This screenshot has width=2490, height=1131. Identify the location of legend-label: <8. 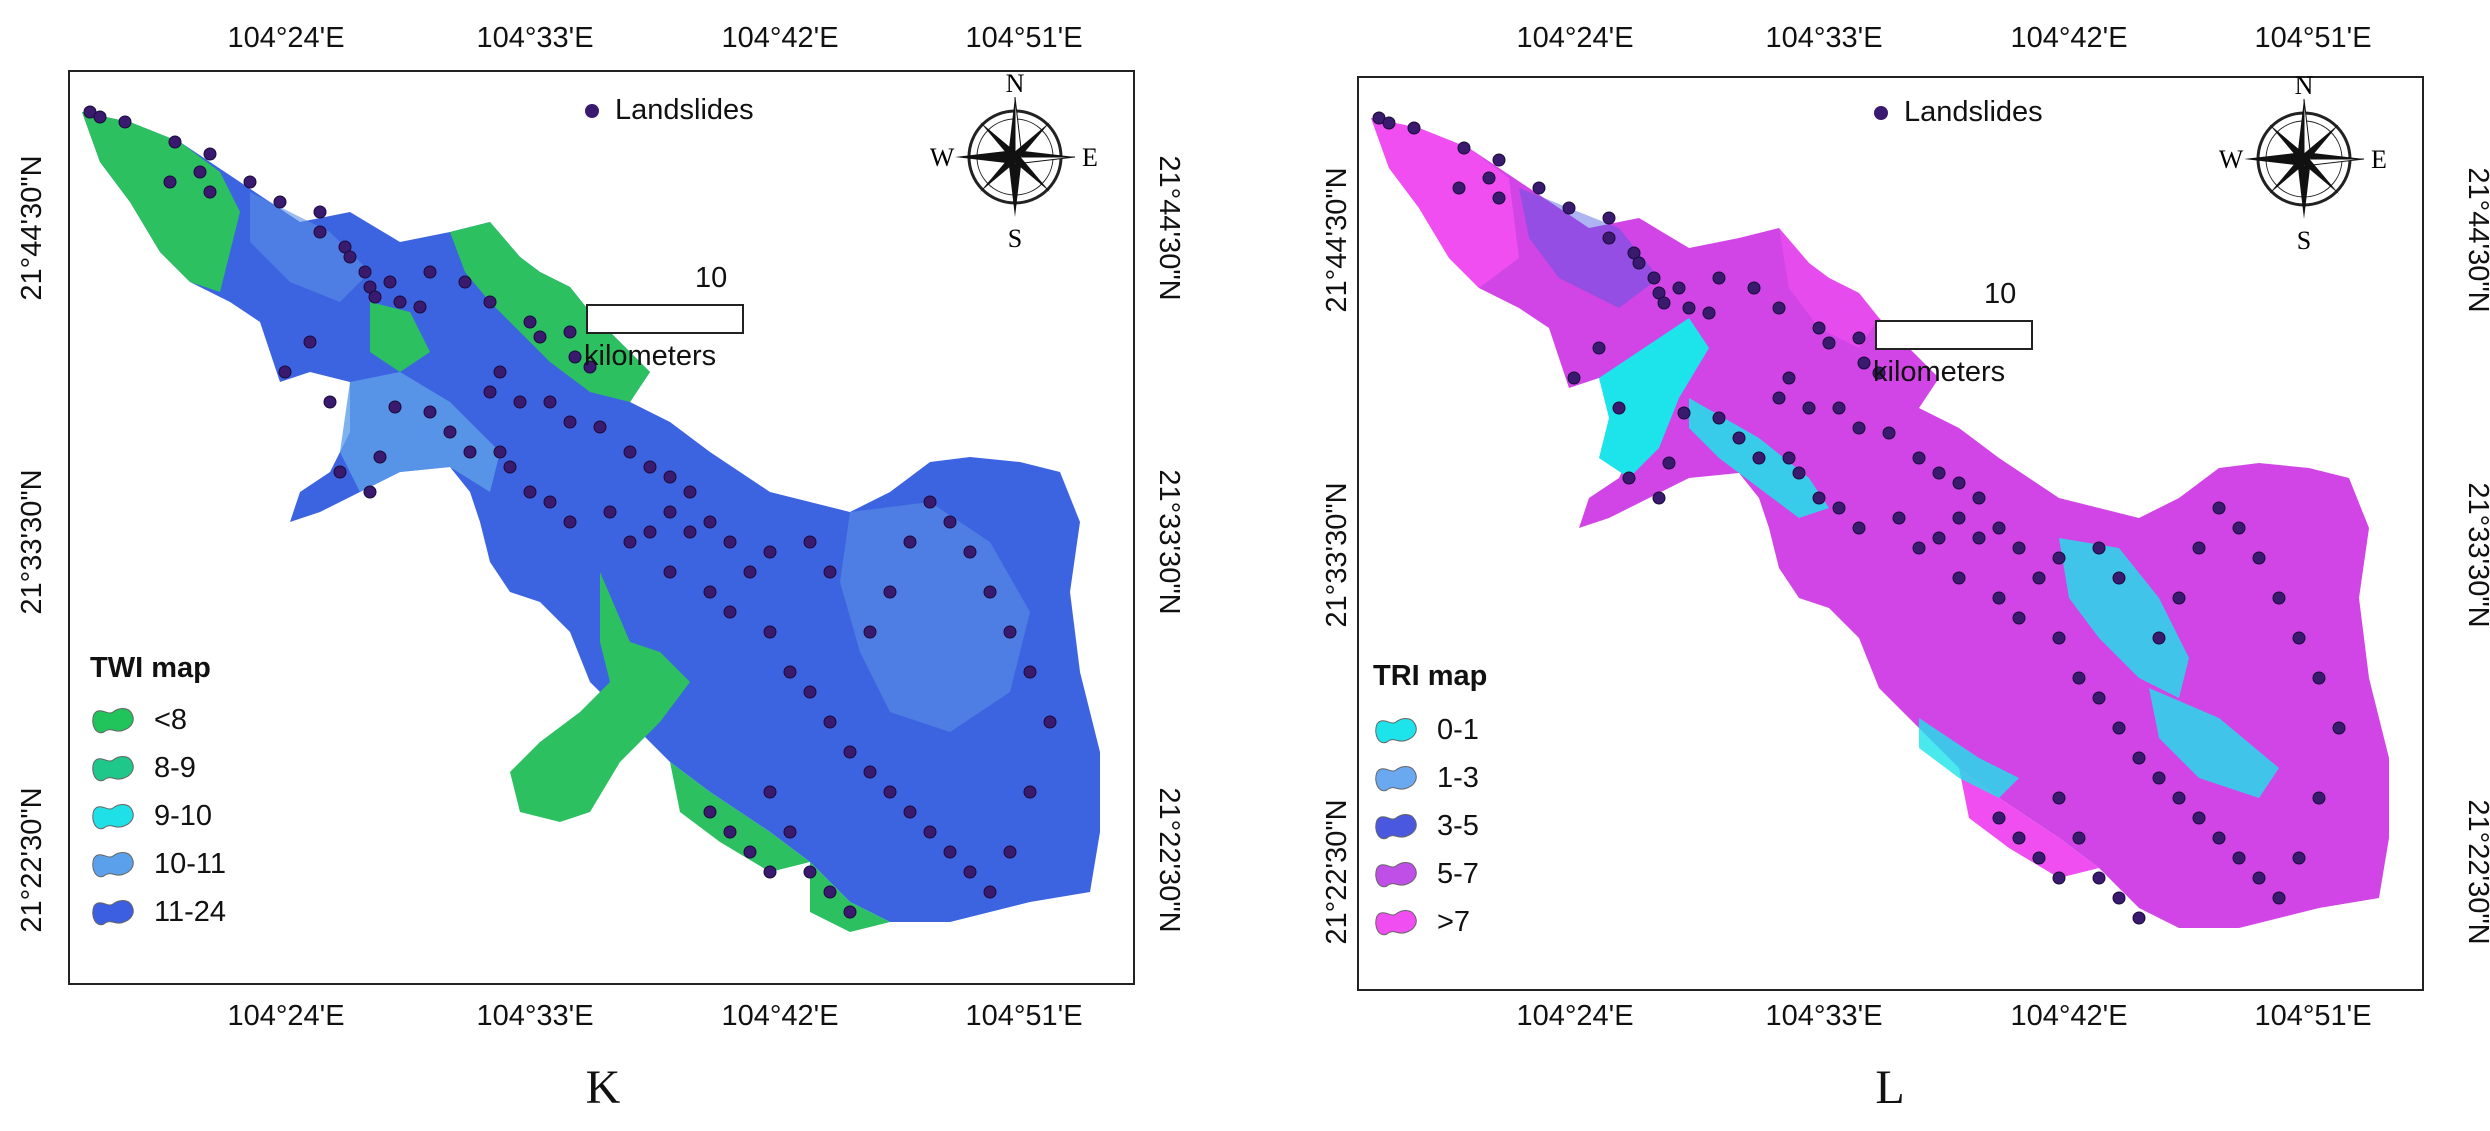
(171, 720).